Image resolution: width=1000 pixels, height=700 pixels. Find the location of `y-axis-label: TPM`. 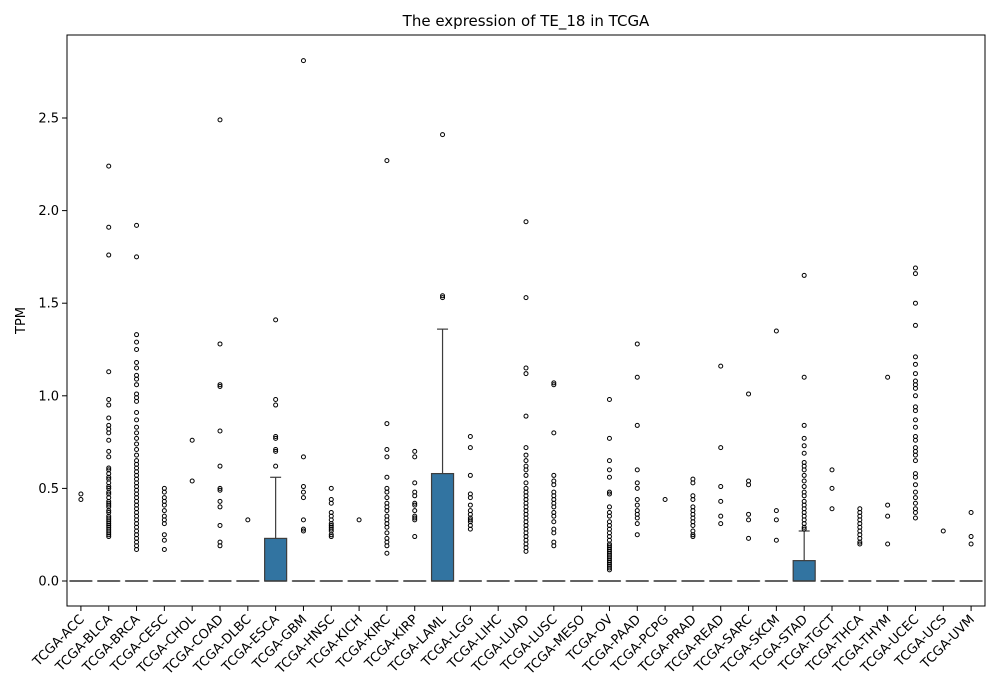

y-axis-label: TPM is located at coordinates (21, 321).